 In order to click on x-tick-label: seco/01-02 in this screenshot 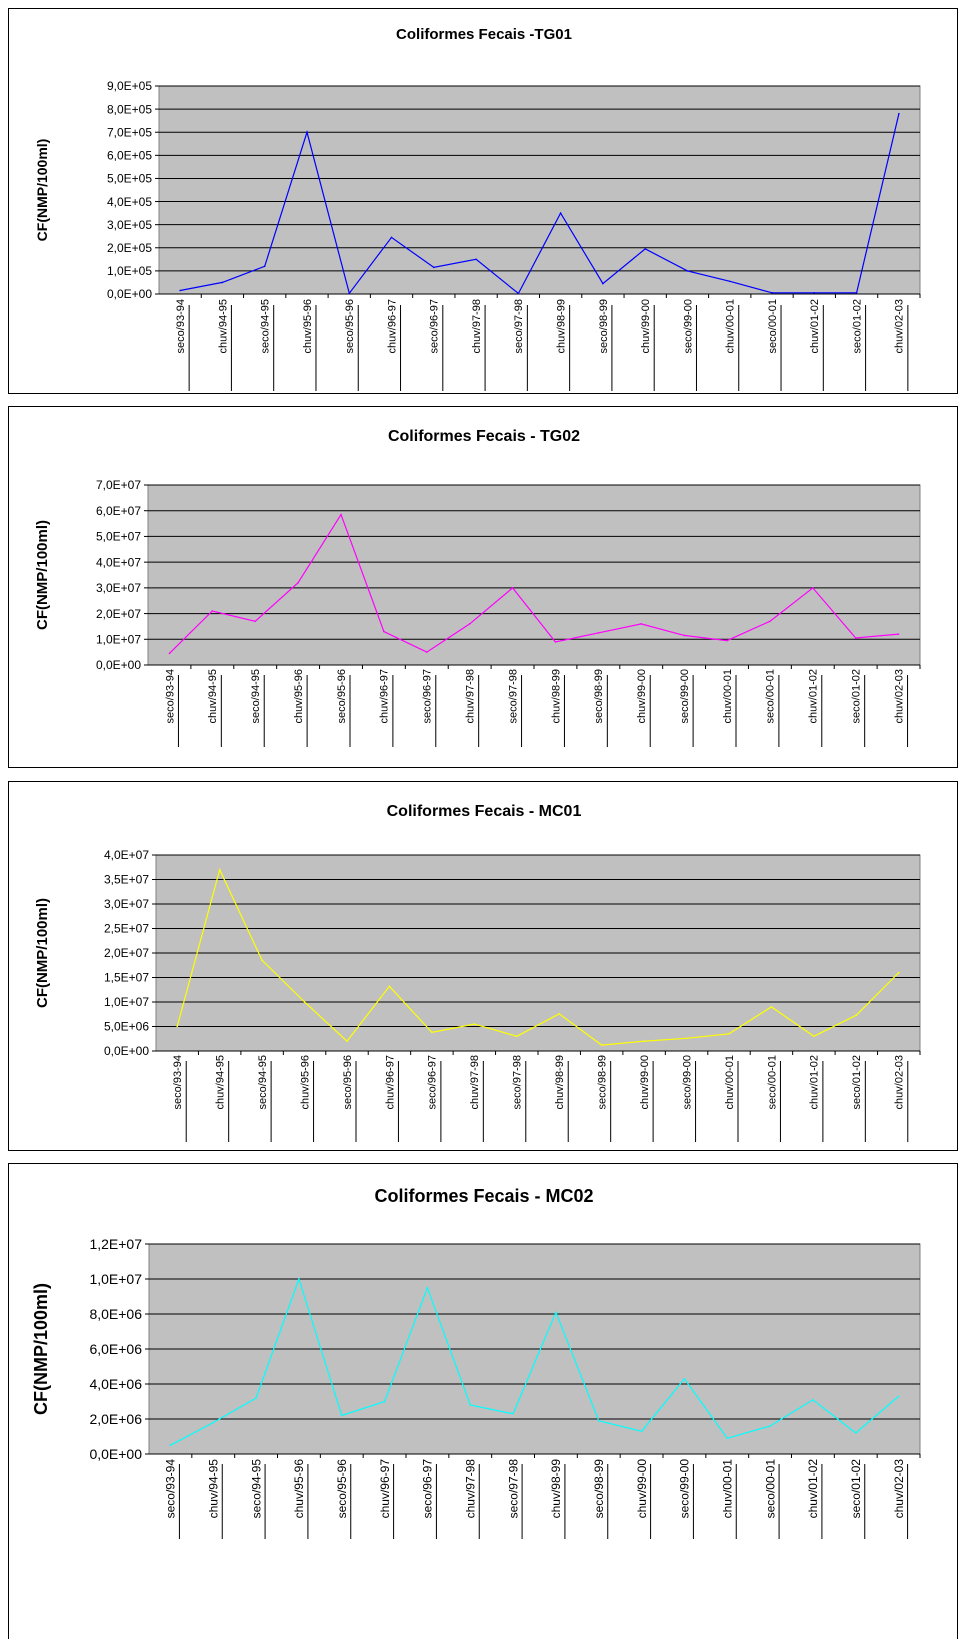, I will do `click(857, 696)`.